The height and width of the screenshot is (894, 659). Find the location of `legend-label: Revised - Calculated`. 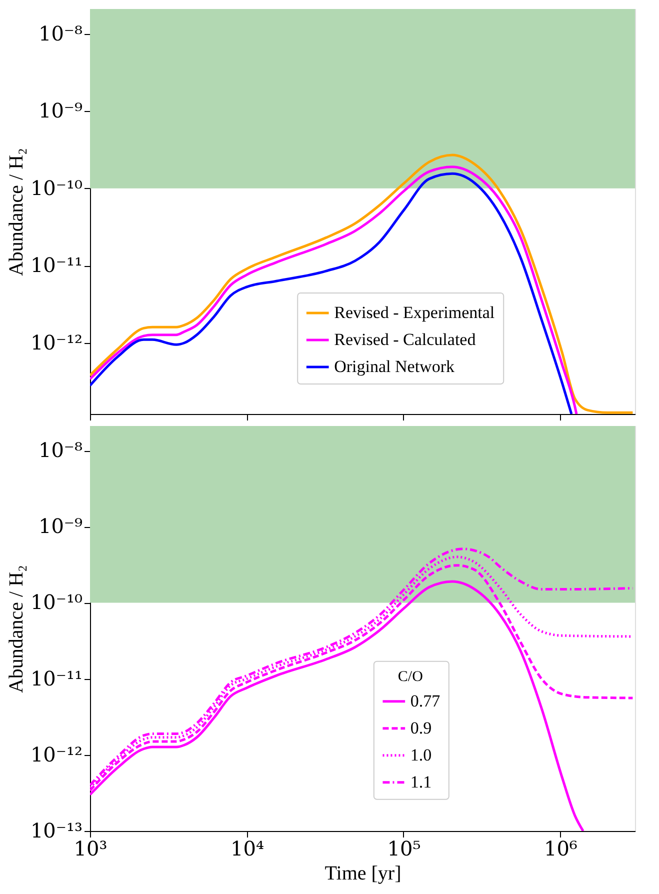

legend-label: Revised - Calculated is located at coordinates (405, 339).